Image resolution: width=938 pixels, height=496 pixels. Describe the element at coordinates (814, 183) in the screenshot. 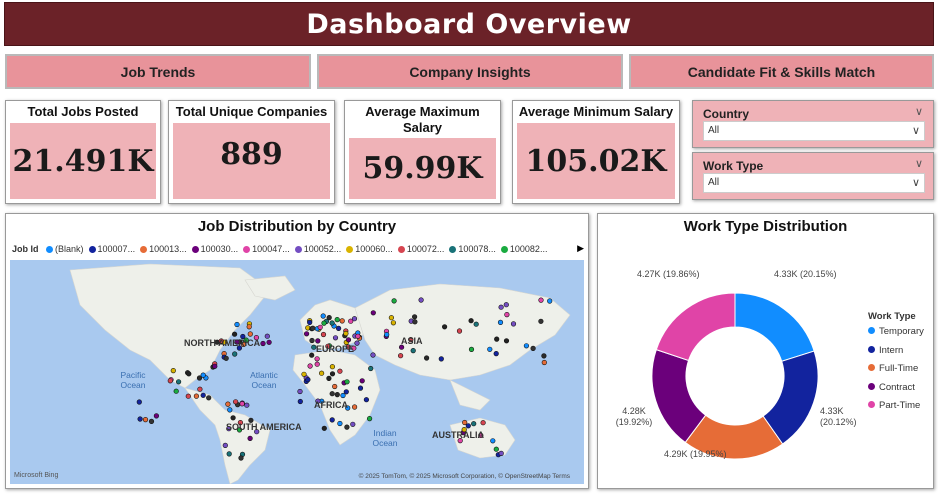

I see `work-type-dropdown: All ∨` at that location.